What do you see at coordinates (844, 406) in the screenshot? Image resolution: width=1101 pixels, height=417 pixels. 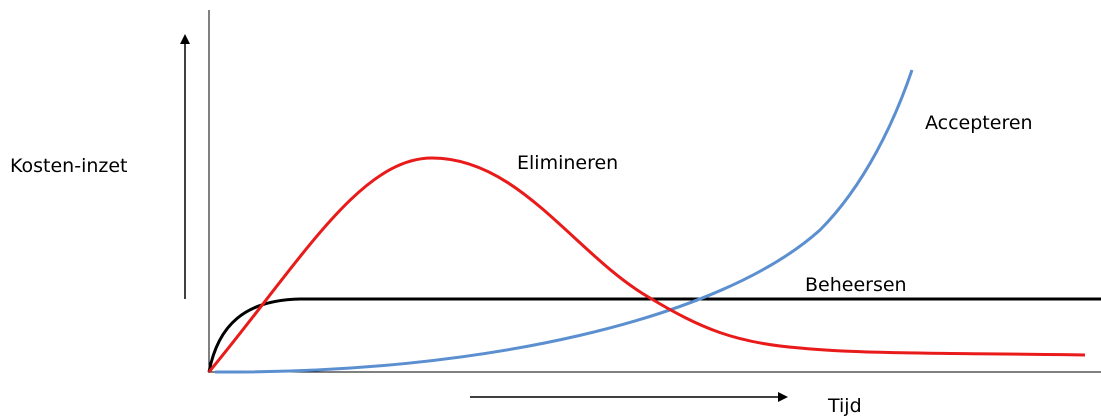 I see `x-axis-label: Tijd` at bounding box center [844, 406].